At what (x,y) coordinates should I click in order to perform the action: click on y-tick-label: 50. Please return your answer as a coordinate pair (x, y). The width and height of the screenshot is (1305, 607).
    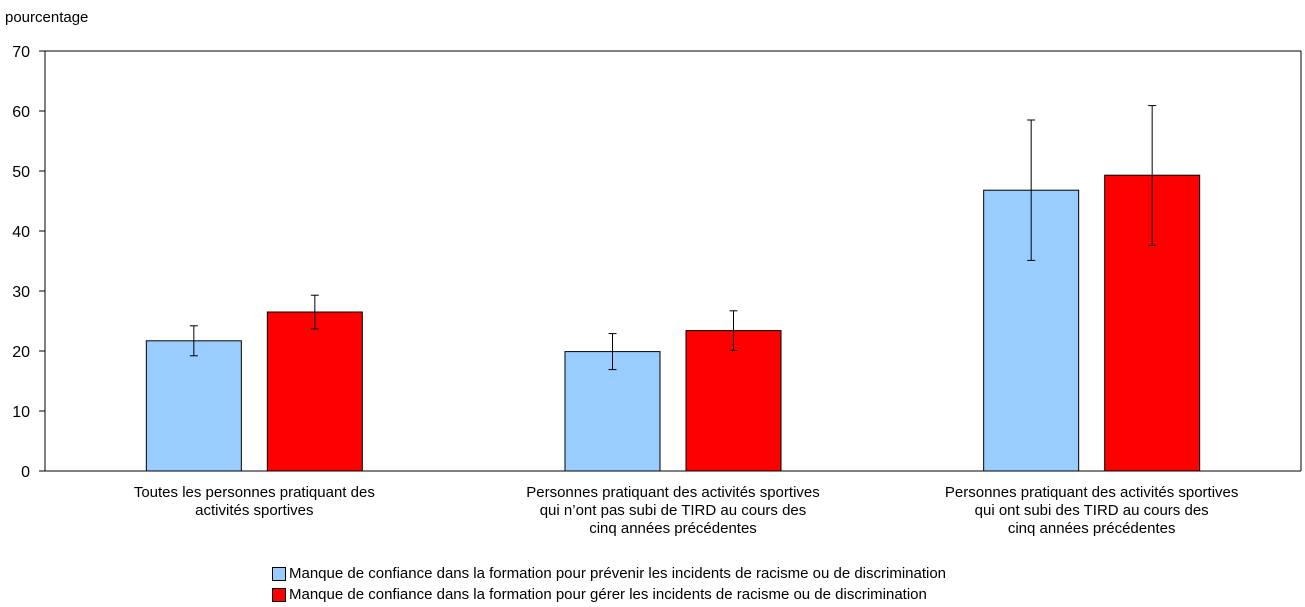
    Looking at the image, I should click on (21, 172).